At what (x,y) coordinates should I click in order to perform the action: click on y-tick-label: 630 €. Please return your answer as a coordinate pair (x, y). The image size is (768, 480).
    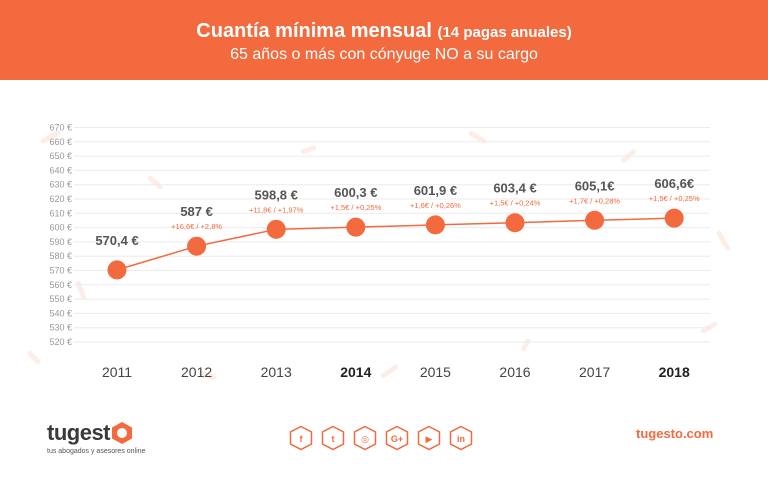
    Looking at the image, I should click on (60, 185).